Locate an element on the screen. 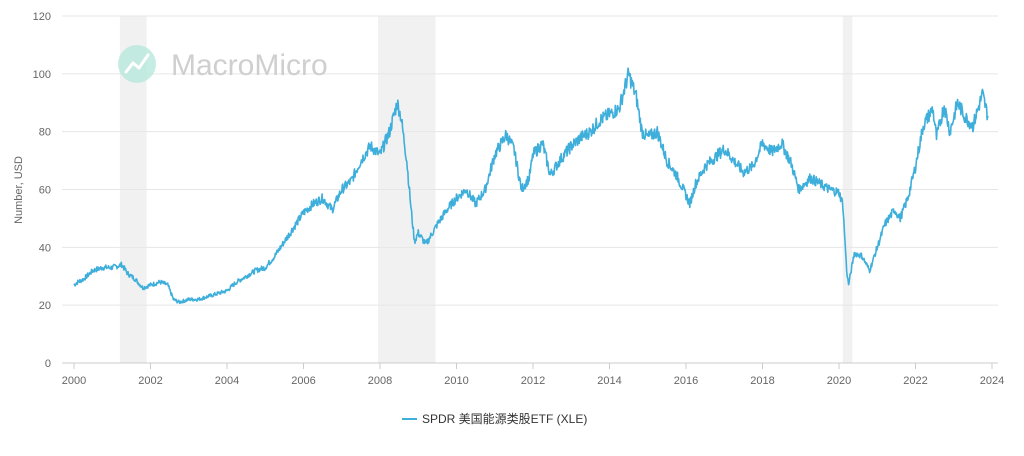  y-tick-label: 0 is located at coordinates (48, 364).